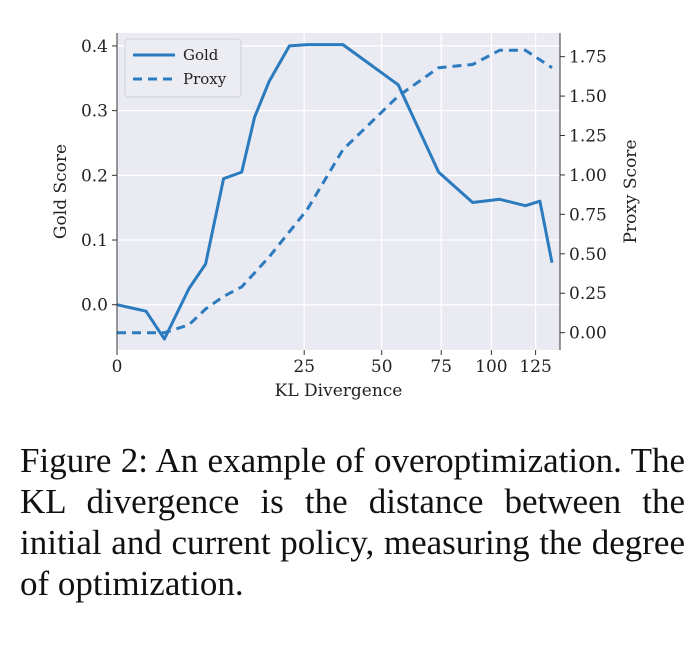 The width and height of the screenshot is (697, 650). What do you see at coordinates (588, 294) in the screenshot?
I see `y-right-tick-label: 0.25` at bounding box center [588, 294].